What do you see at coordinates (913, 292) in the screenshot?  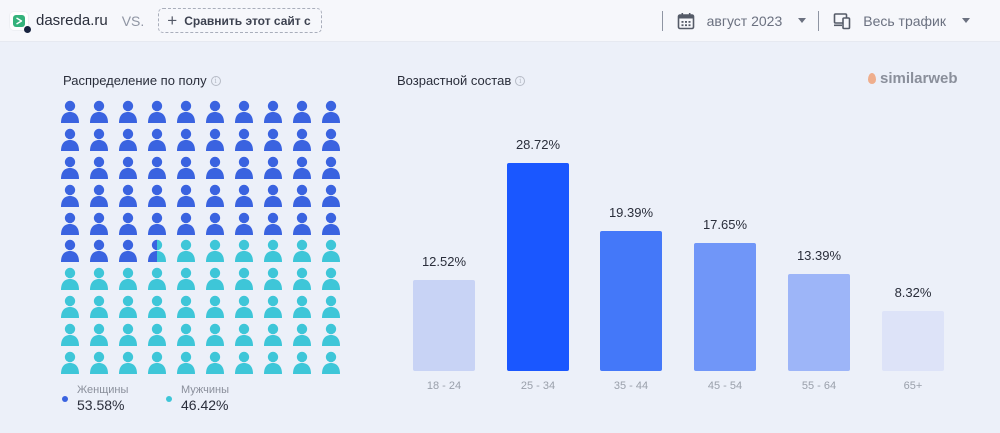 I see `bar-value-label: 8.32%` at bounding box center [913, 292].